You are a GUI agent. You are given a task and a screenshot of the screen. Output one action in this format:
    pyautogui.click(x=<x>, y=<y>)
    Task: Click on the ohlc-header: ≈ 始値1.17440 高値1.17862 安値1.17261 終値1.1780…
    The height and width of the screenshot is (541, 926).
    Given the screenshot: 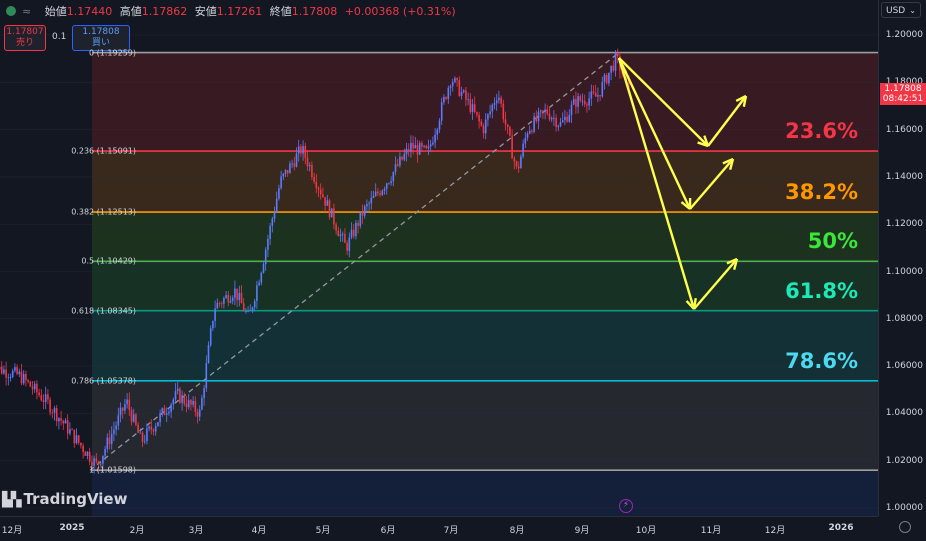 What is the action you would take?
    pyautogui.click(x=231, y=12)
    